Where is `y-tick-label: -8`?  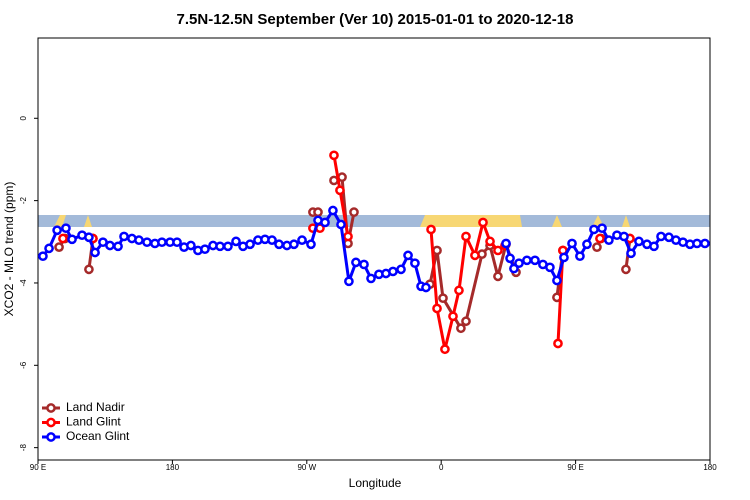 y-tick-label: -8 is located at coordinates (23, 448).